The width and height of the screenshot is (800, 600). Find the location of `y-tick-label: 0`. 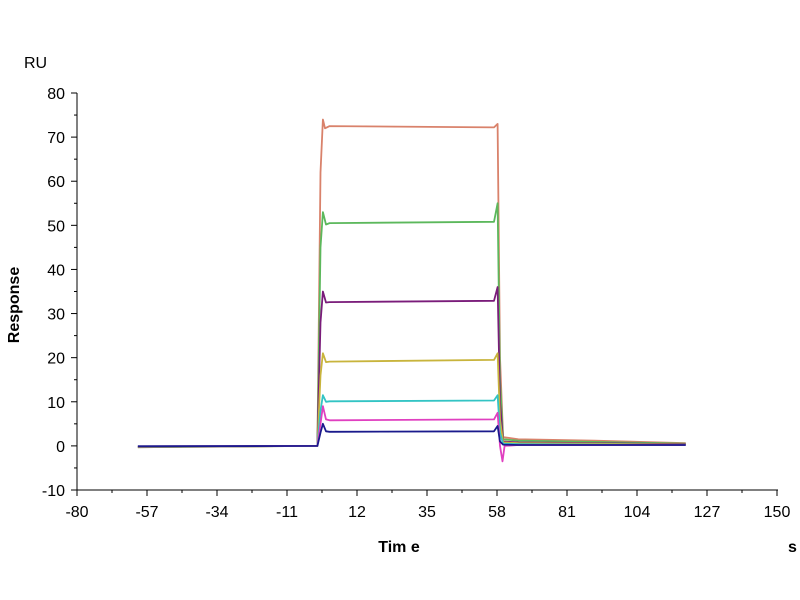

y-tick-label: 0 is located at coordinates (60, 447).